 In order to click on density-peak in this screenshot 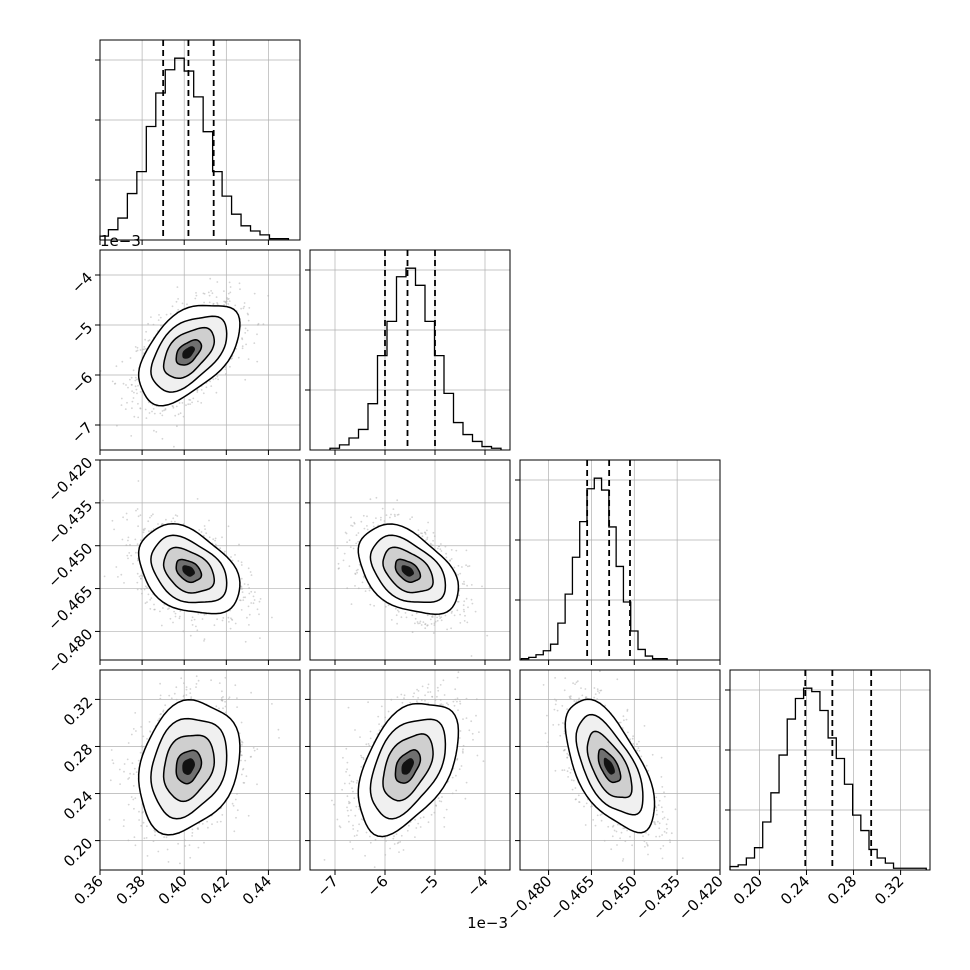, I will do `click(609, 766)`.